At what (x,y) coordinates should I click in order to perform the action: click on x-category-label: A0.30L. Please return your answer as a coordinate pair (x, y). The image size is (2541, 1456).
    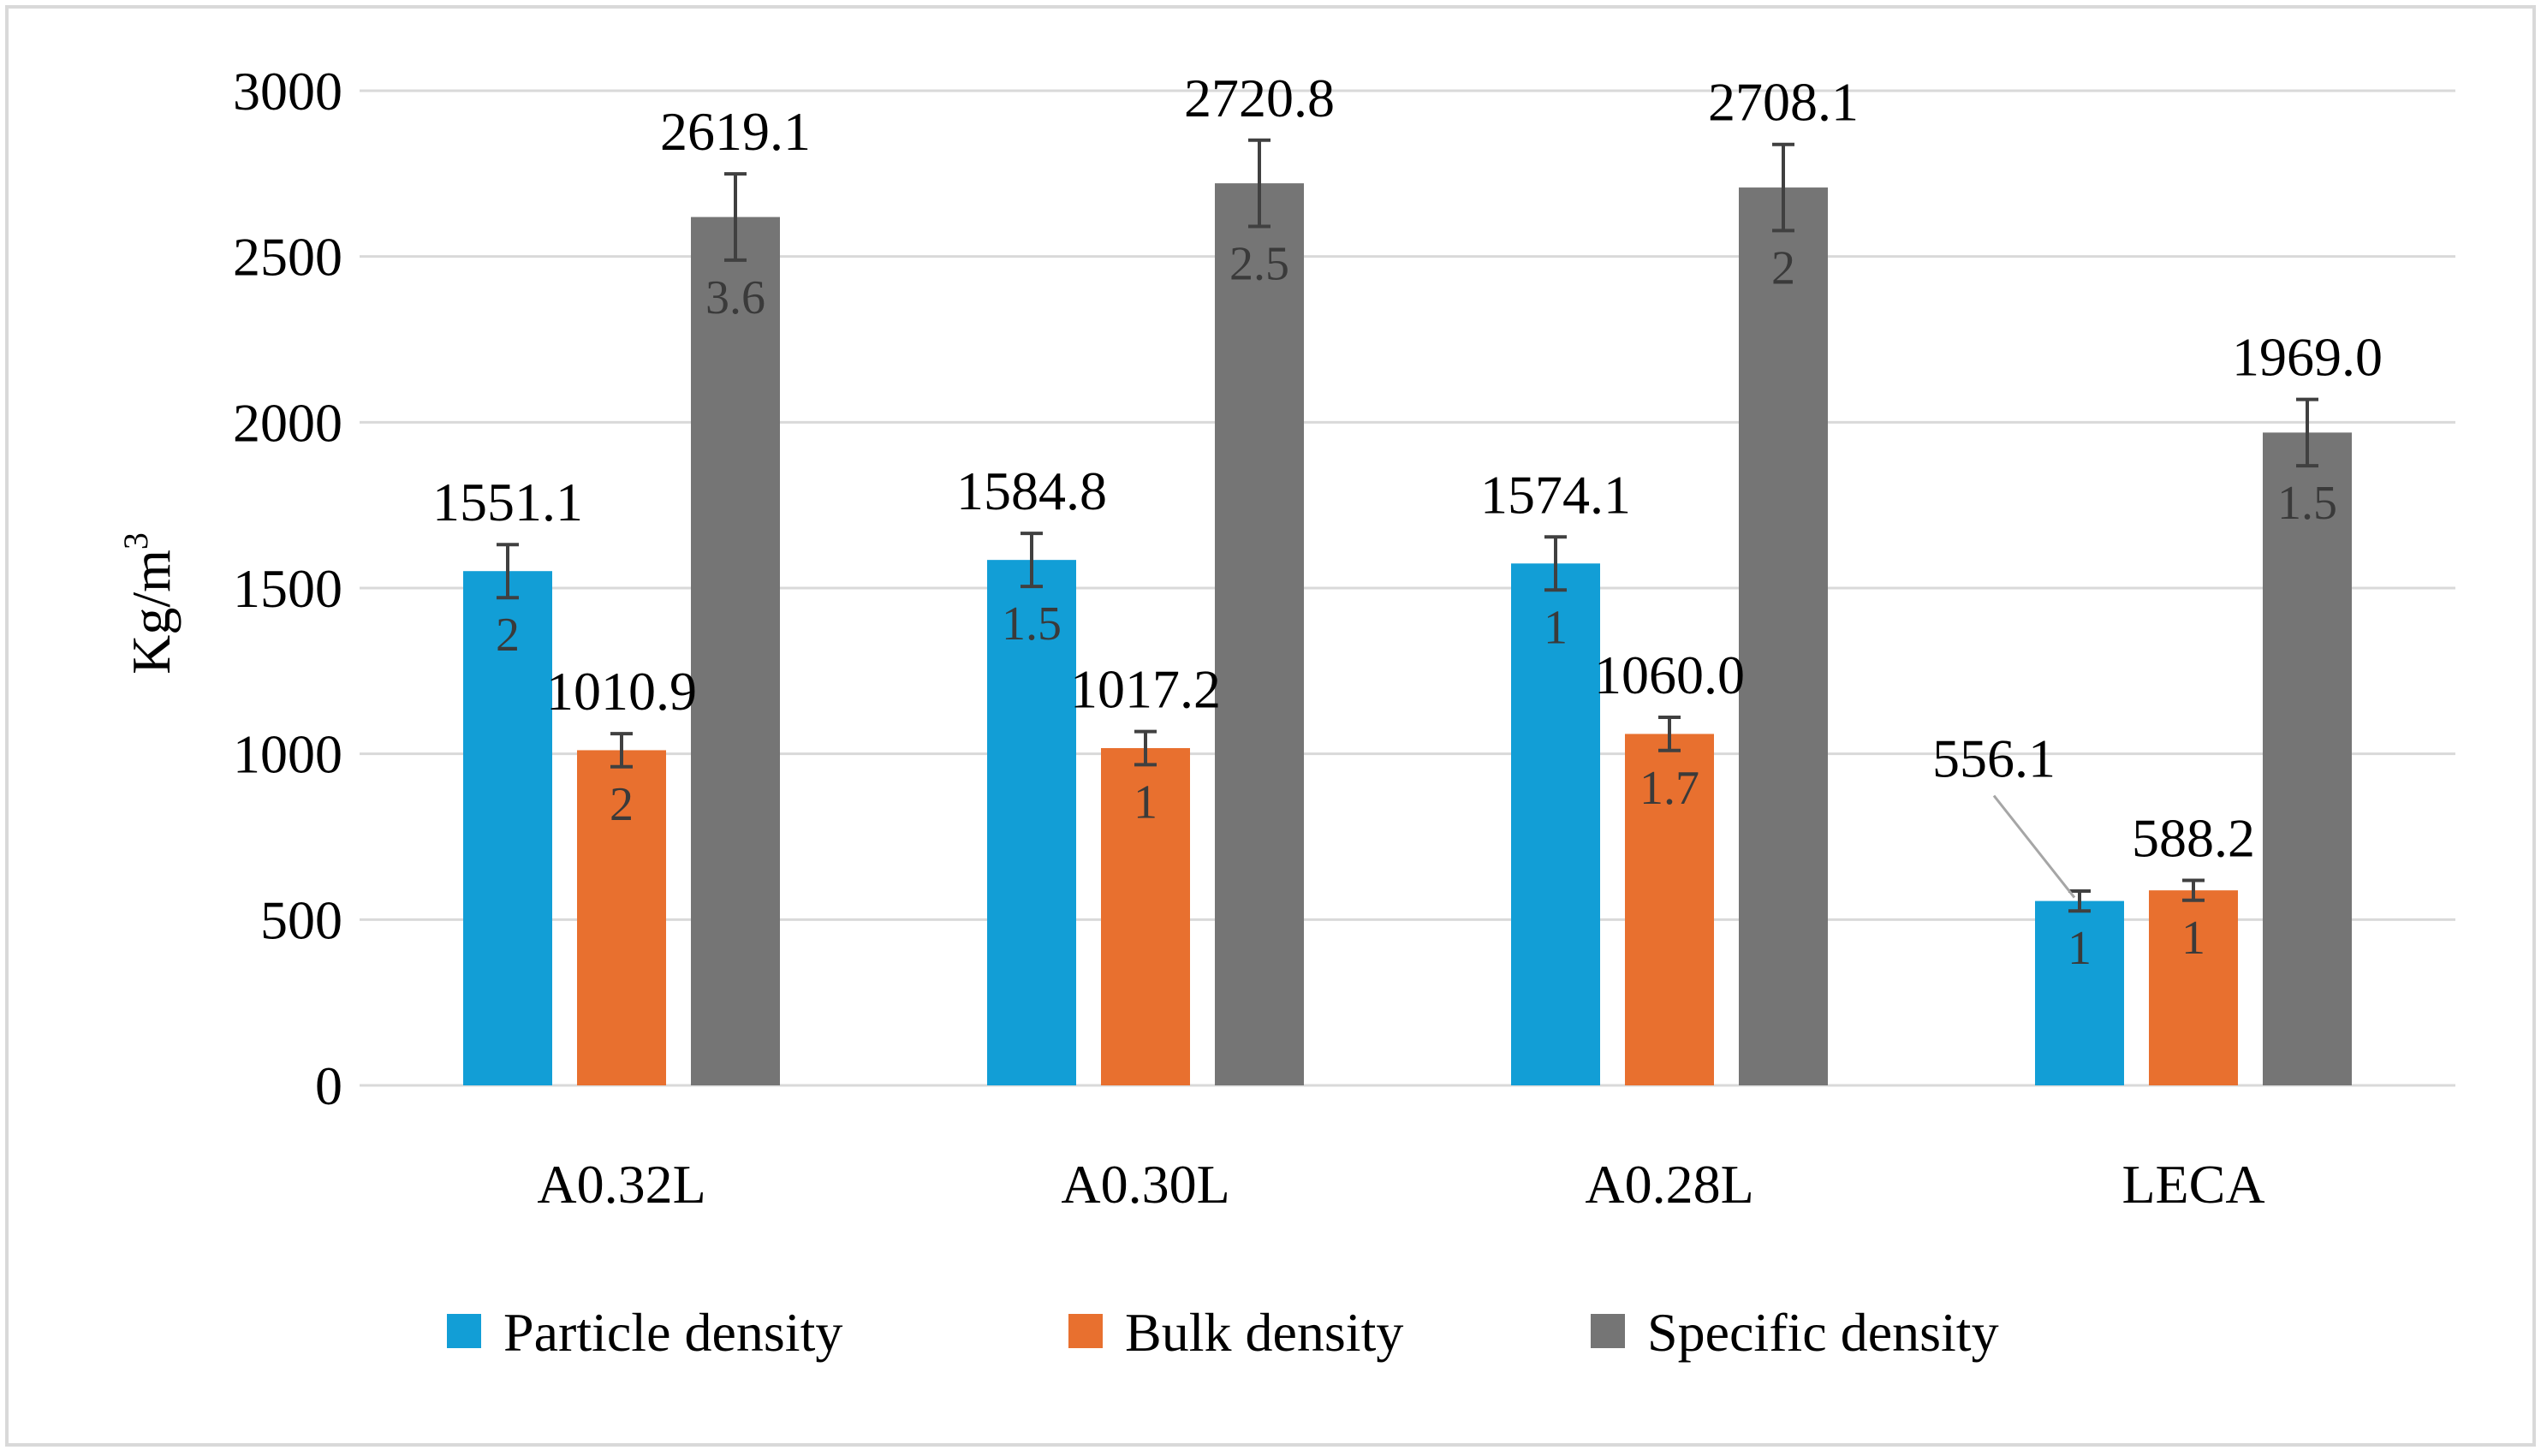
    Looking at the image, I should click on (1145, 1185).